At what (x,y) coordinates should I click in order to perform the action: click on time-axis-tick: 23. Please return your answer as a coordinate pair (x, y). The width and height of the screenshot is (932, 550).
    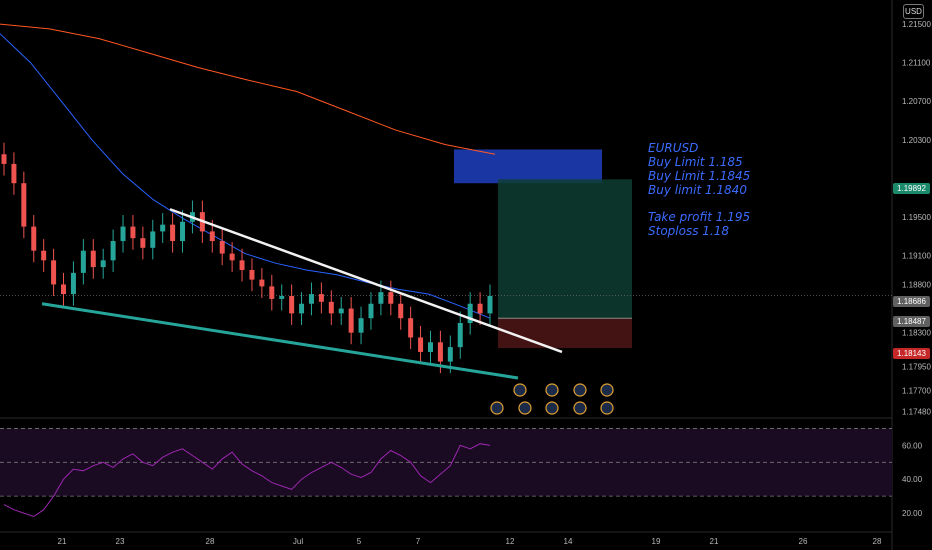
    Looking at the image, I should click on (120, 541).